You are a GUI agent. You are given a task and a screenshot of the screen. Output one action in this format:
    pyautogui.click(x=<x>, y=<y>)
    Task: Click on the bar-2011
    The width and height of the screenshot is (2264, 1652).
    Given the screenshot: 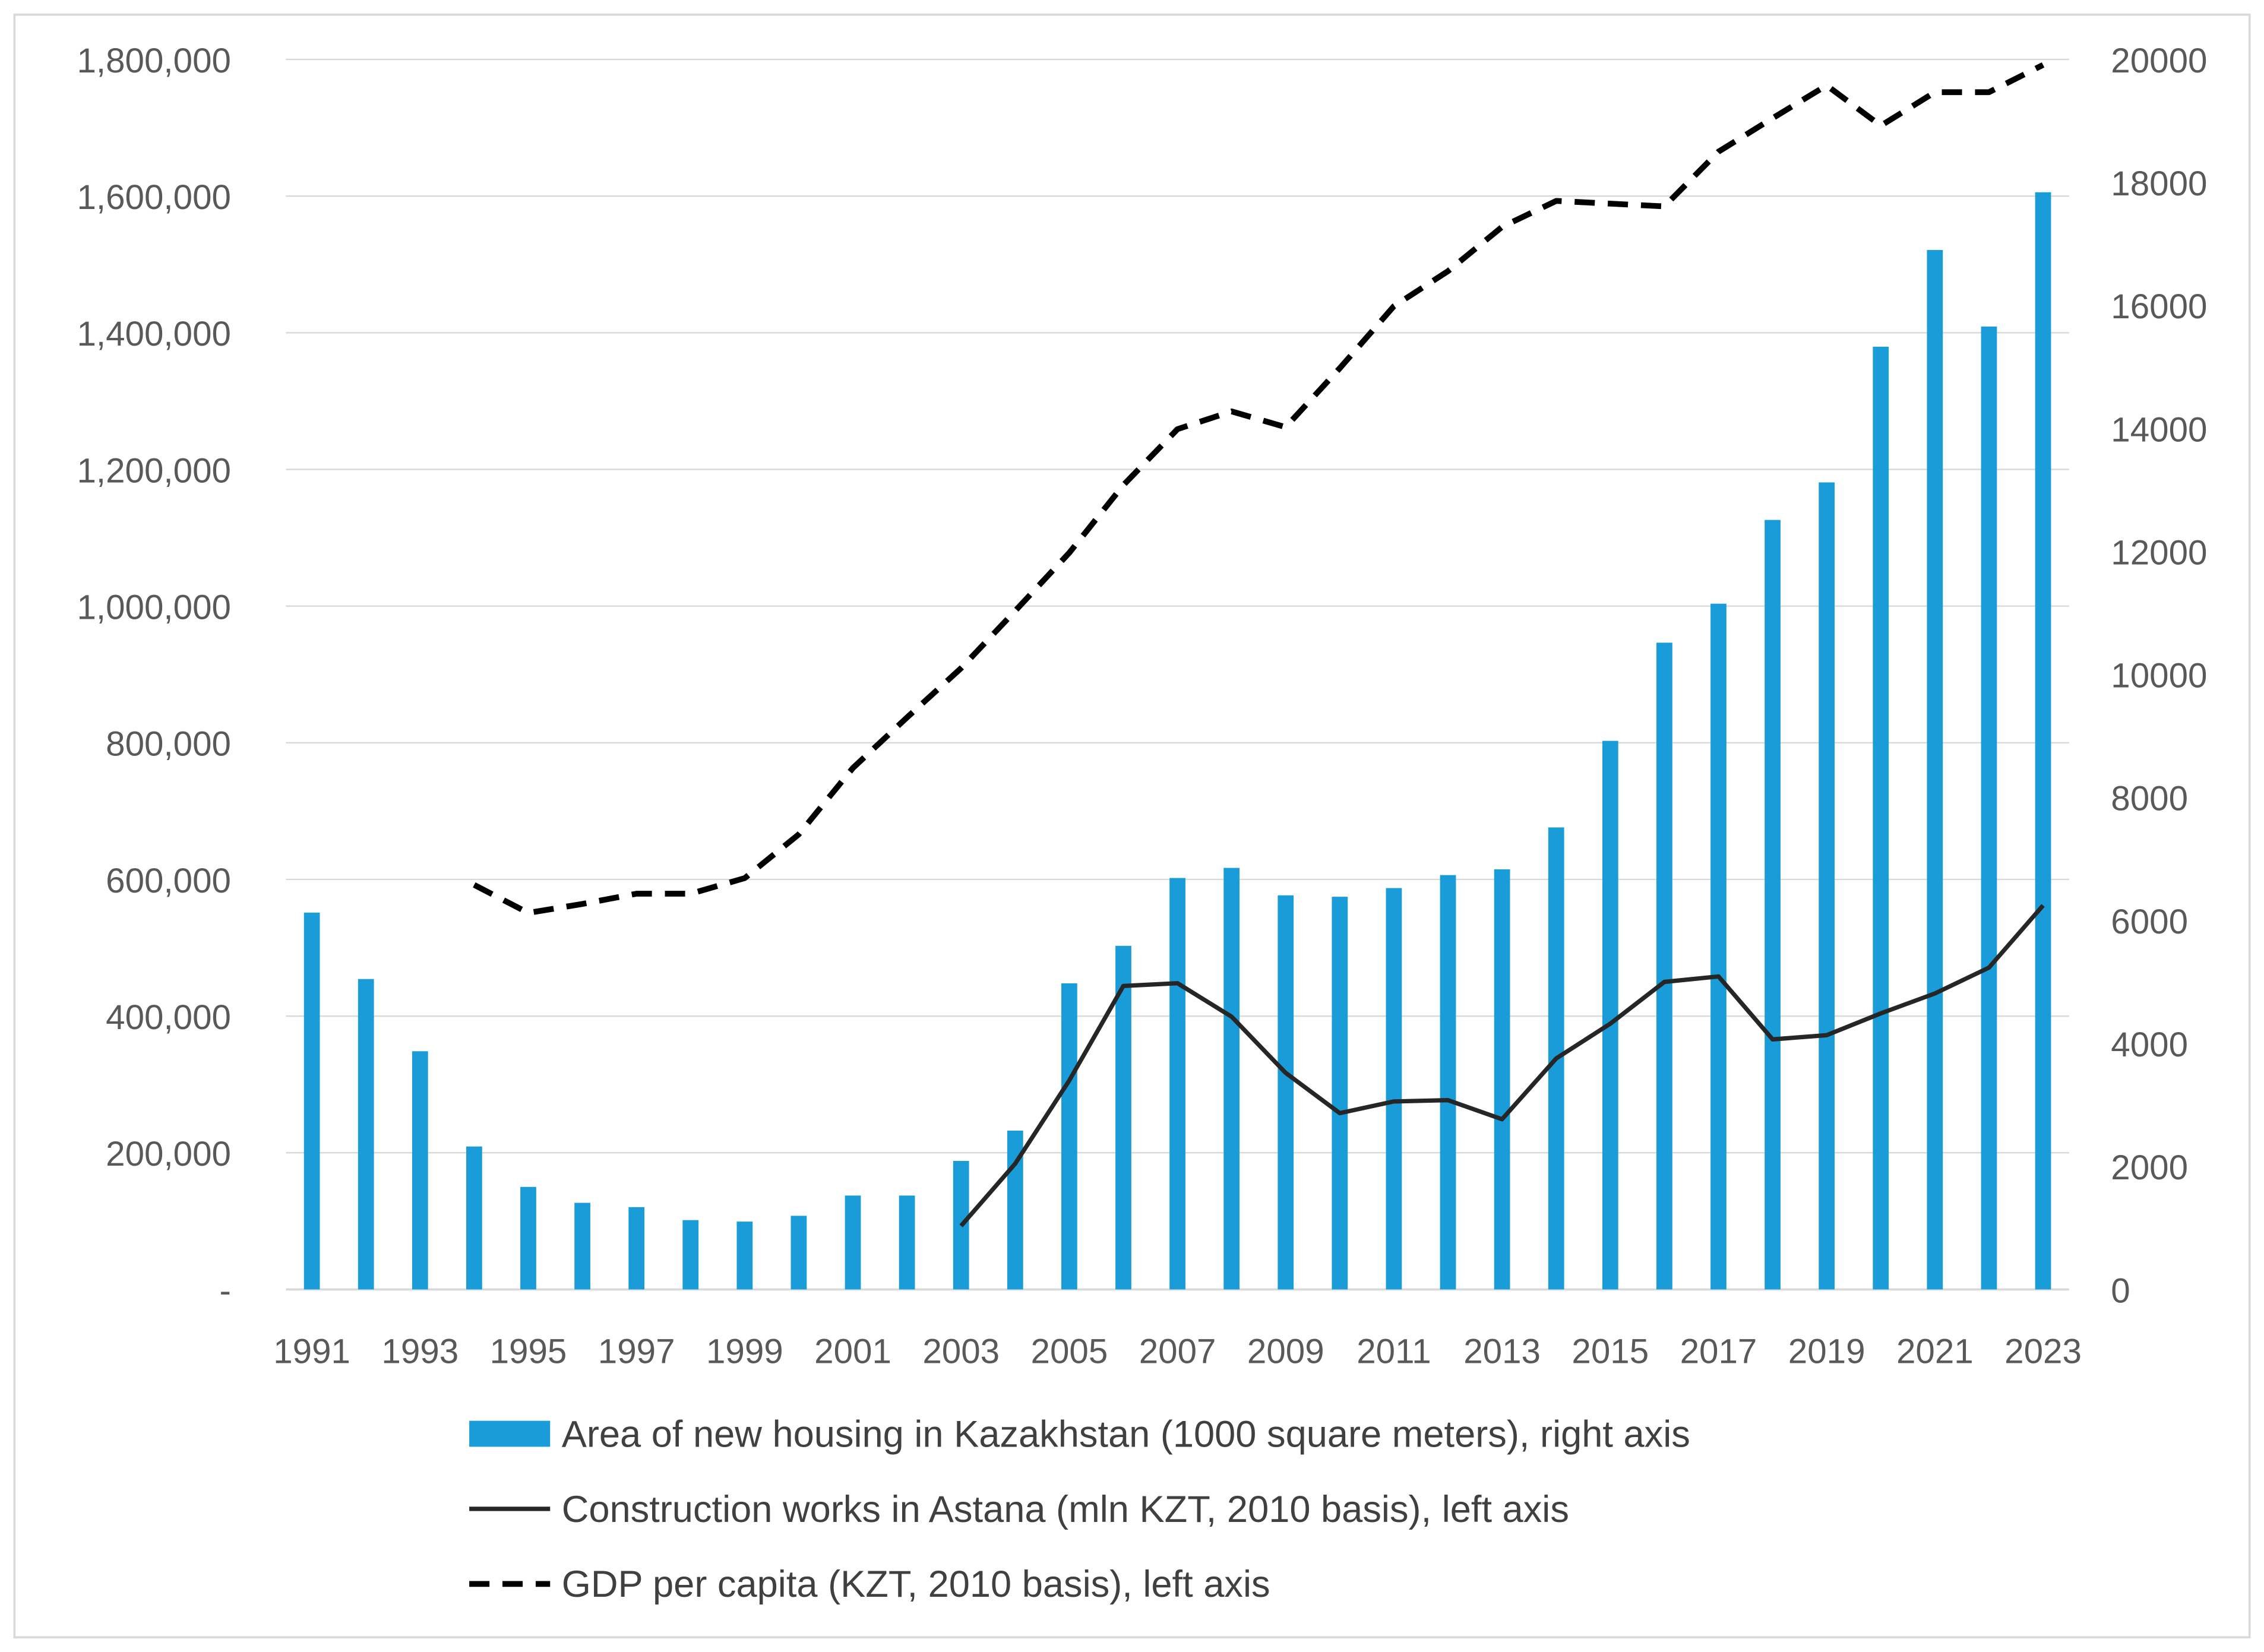 What is the action you would take?
    pyautogui.click(x=1394, y=1089)
    